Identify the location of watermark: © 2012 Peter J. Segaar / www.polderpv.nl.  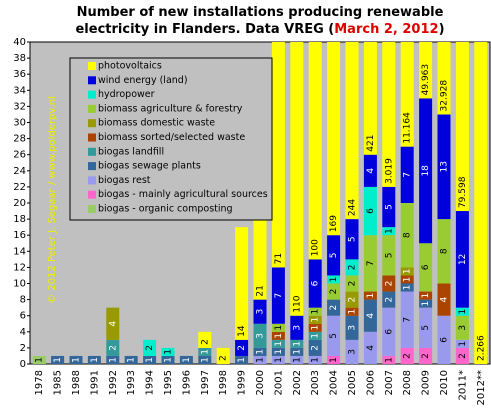
(52, 200).